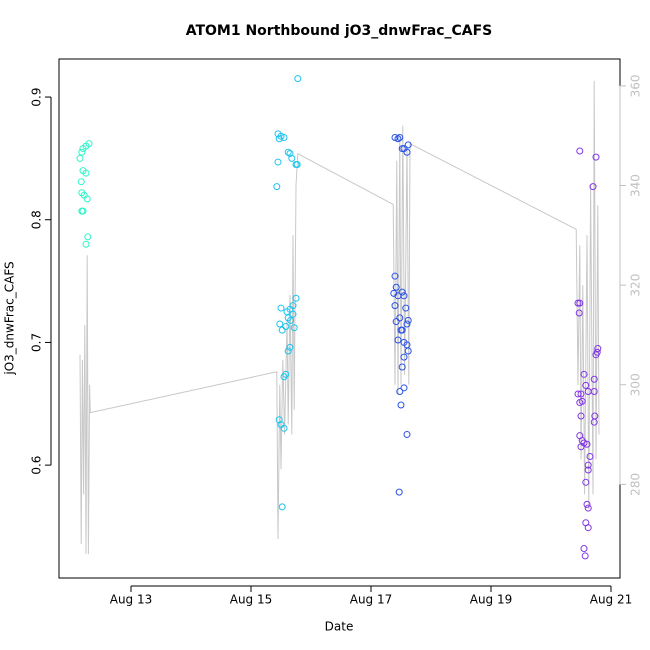  I want to click on x-tick-label: Aug 15, so click(251, 600).